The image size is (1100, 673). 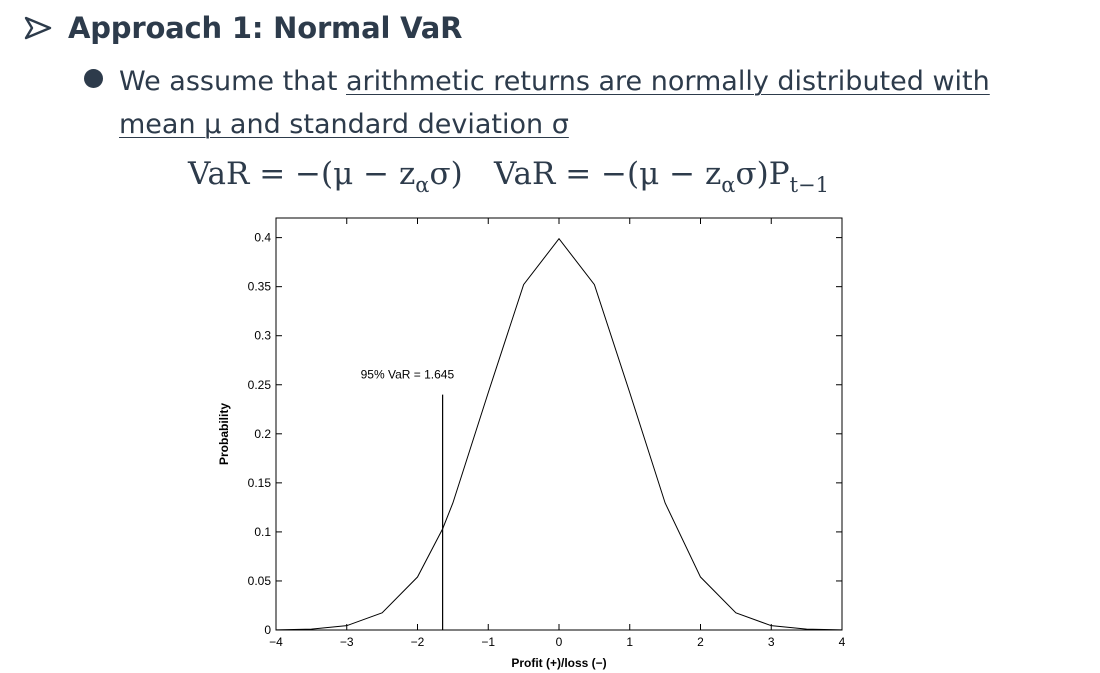 I want to click on slide-title: Approach 1: Normal VaR, so click(x=265, y=28).